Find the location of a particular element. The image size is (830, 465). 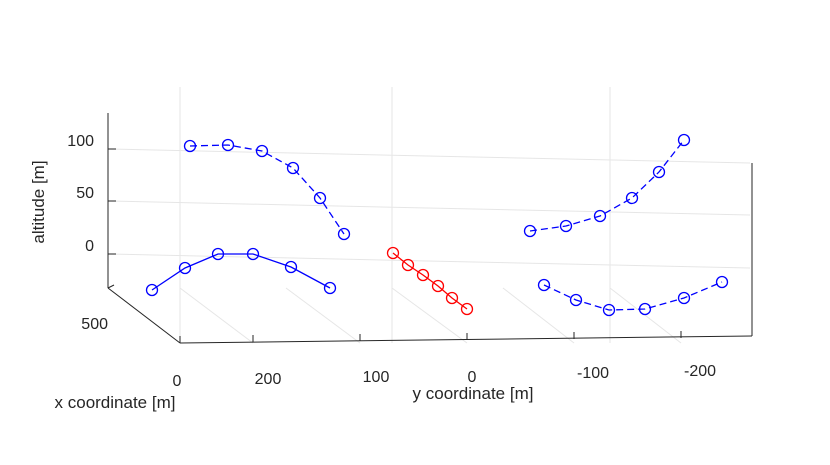

x-tick-500: 500 is located at coordinates (94, 324).